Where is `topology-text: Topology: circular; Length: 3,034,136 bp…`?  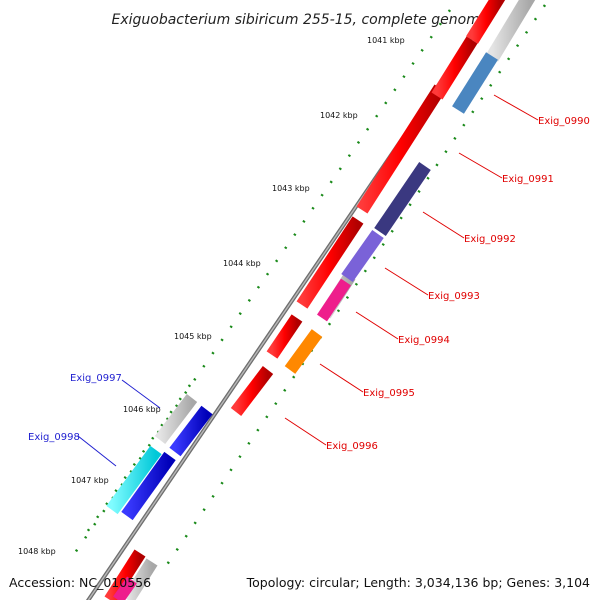
topology-text: Topology: circular; Length: 3,034,136 bp… is located at coordinates (418, 582).